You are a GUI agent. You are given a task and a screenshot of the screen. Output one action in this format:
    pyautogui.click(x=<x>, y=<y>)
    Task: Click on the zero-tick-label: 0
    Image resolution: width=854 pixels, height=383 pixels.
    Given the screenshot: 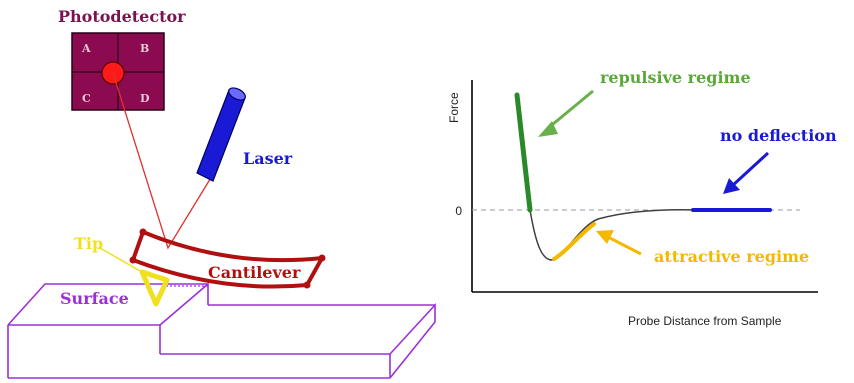 What is the action you would take?
    pyautogui.click(x=458, y=211)
    